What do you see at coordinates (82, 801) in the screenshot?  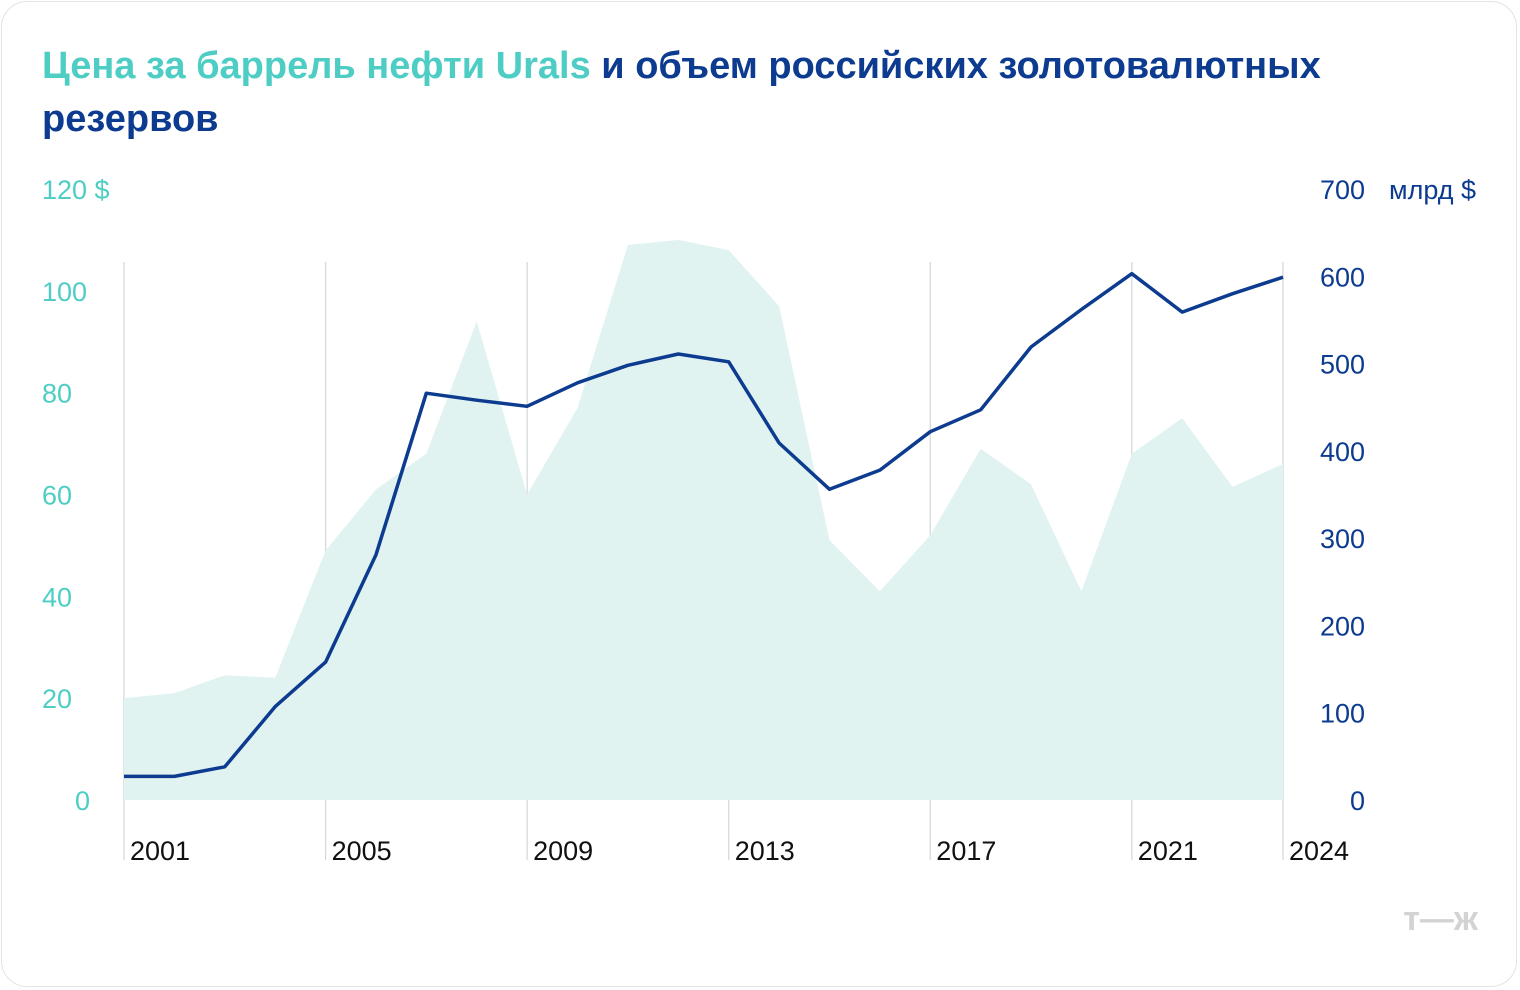 I see `left-tick-label: 0` at bounding box center [82, 801].